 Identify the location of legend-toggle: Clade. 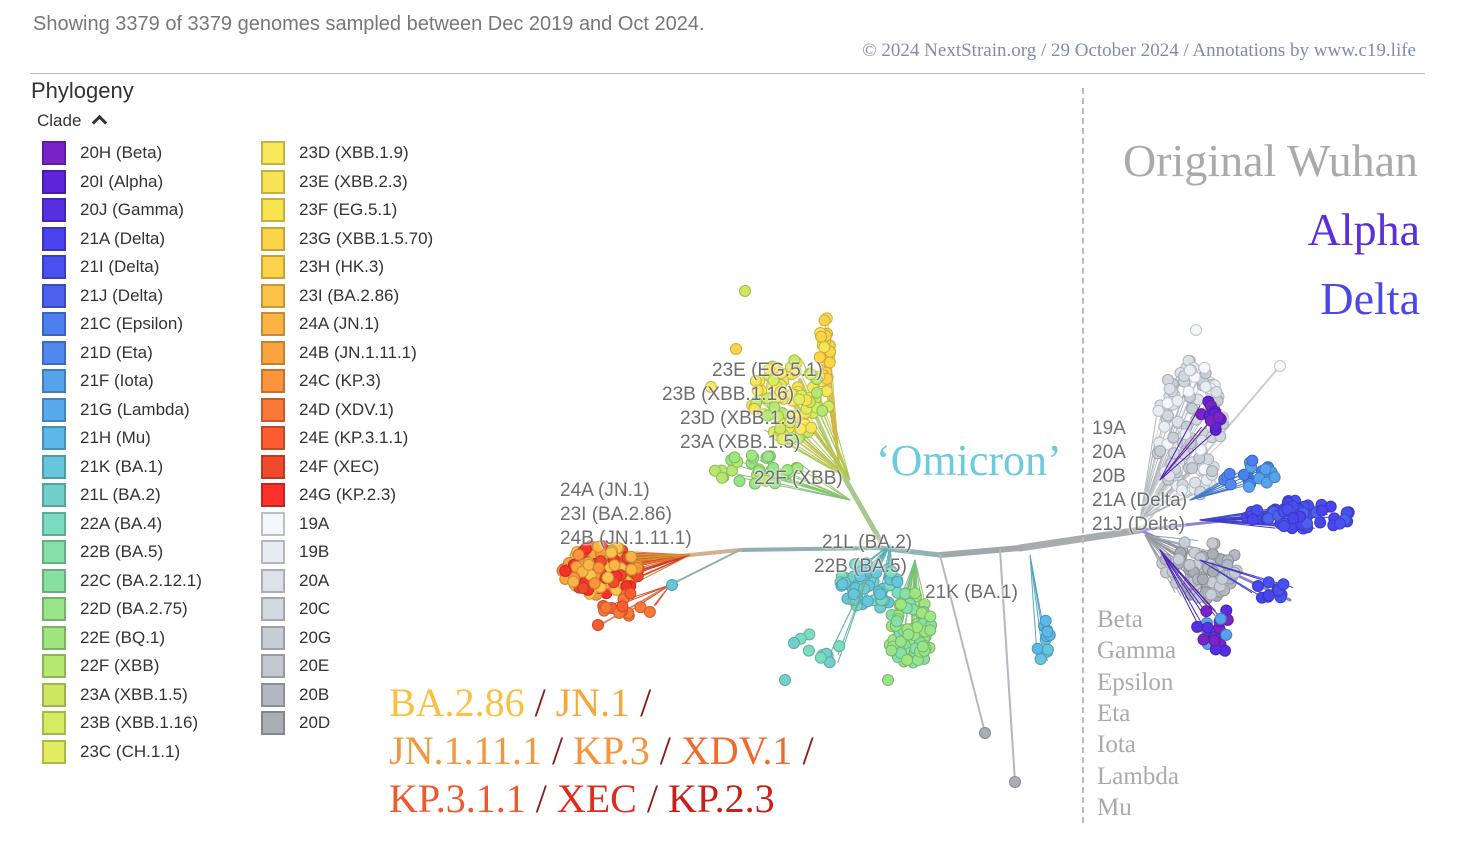
(72, 121).